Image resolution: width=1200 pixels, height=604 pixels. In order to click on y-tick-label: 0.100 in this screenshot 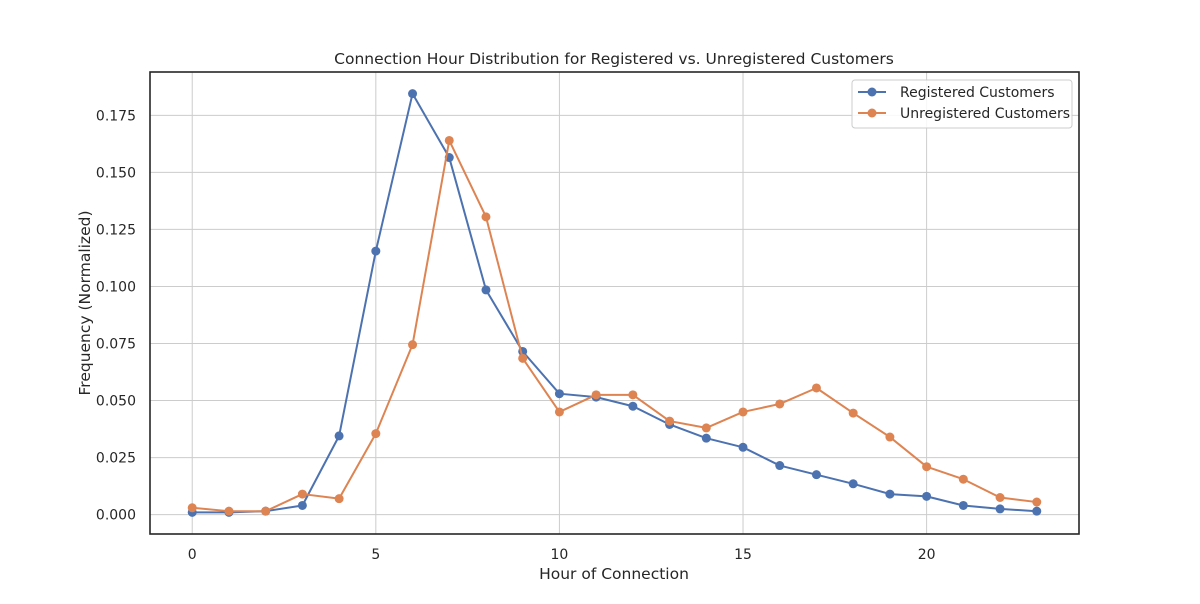, I will do `click(116, 287)`.